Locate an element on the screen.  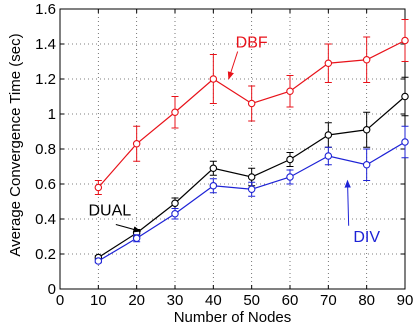
annotation-dual: DUAL is located at coordinates (109, 211).